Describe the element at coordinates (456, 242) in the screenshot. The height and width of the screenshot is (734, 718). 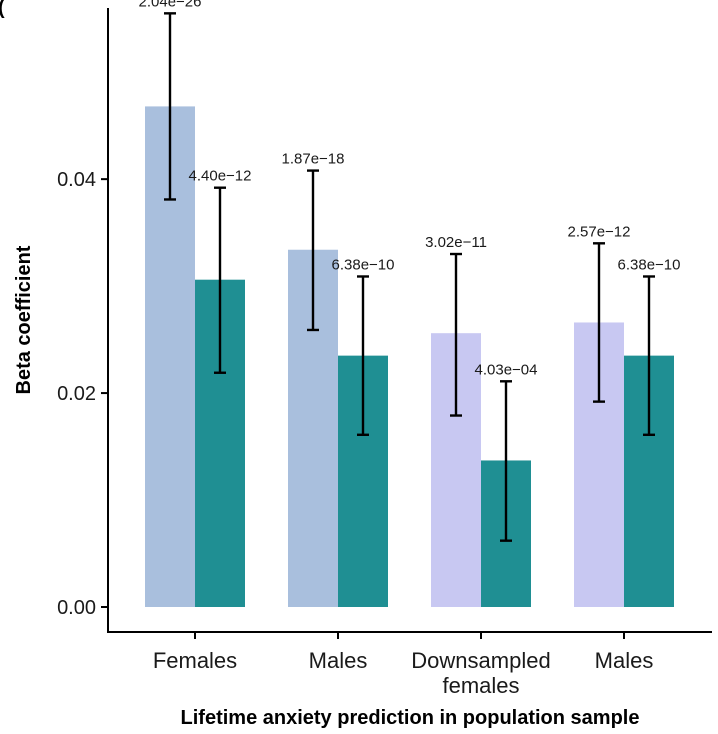
I see `p-value-label-5: 3.02e−11` at that location.